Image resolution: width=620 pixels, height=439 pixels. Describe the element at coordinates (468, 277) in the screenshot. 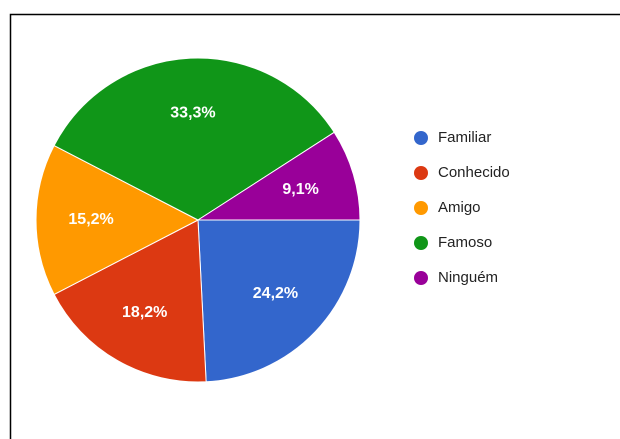

I see `legend-label: Ninguém` at that location.